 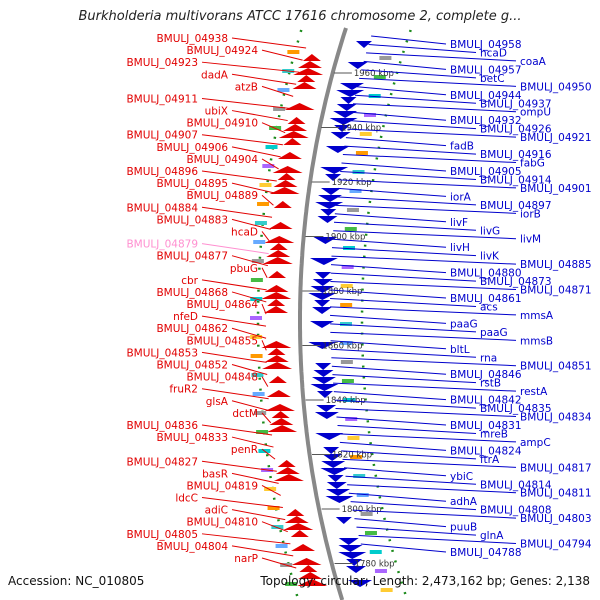 What do you see at coordinates (222, 341) in the screenshot?
I see `gene-label: BMULJ_04855` at bounding box center [222, 341].